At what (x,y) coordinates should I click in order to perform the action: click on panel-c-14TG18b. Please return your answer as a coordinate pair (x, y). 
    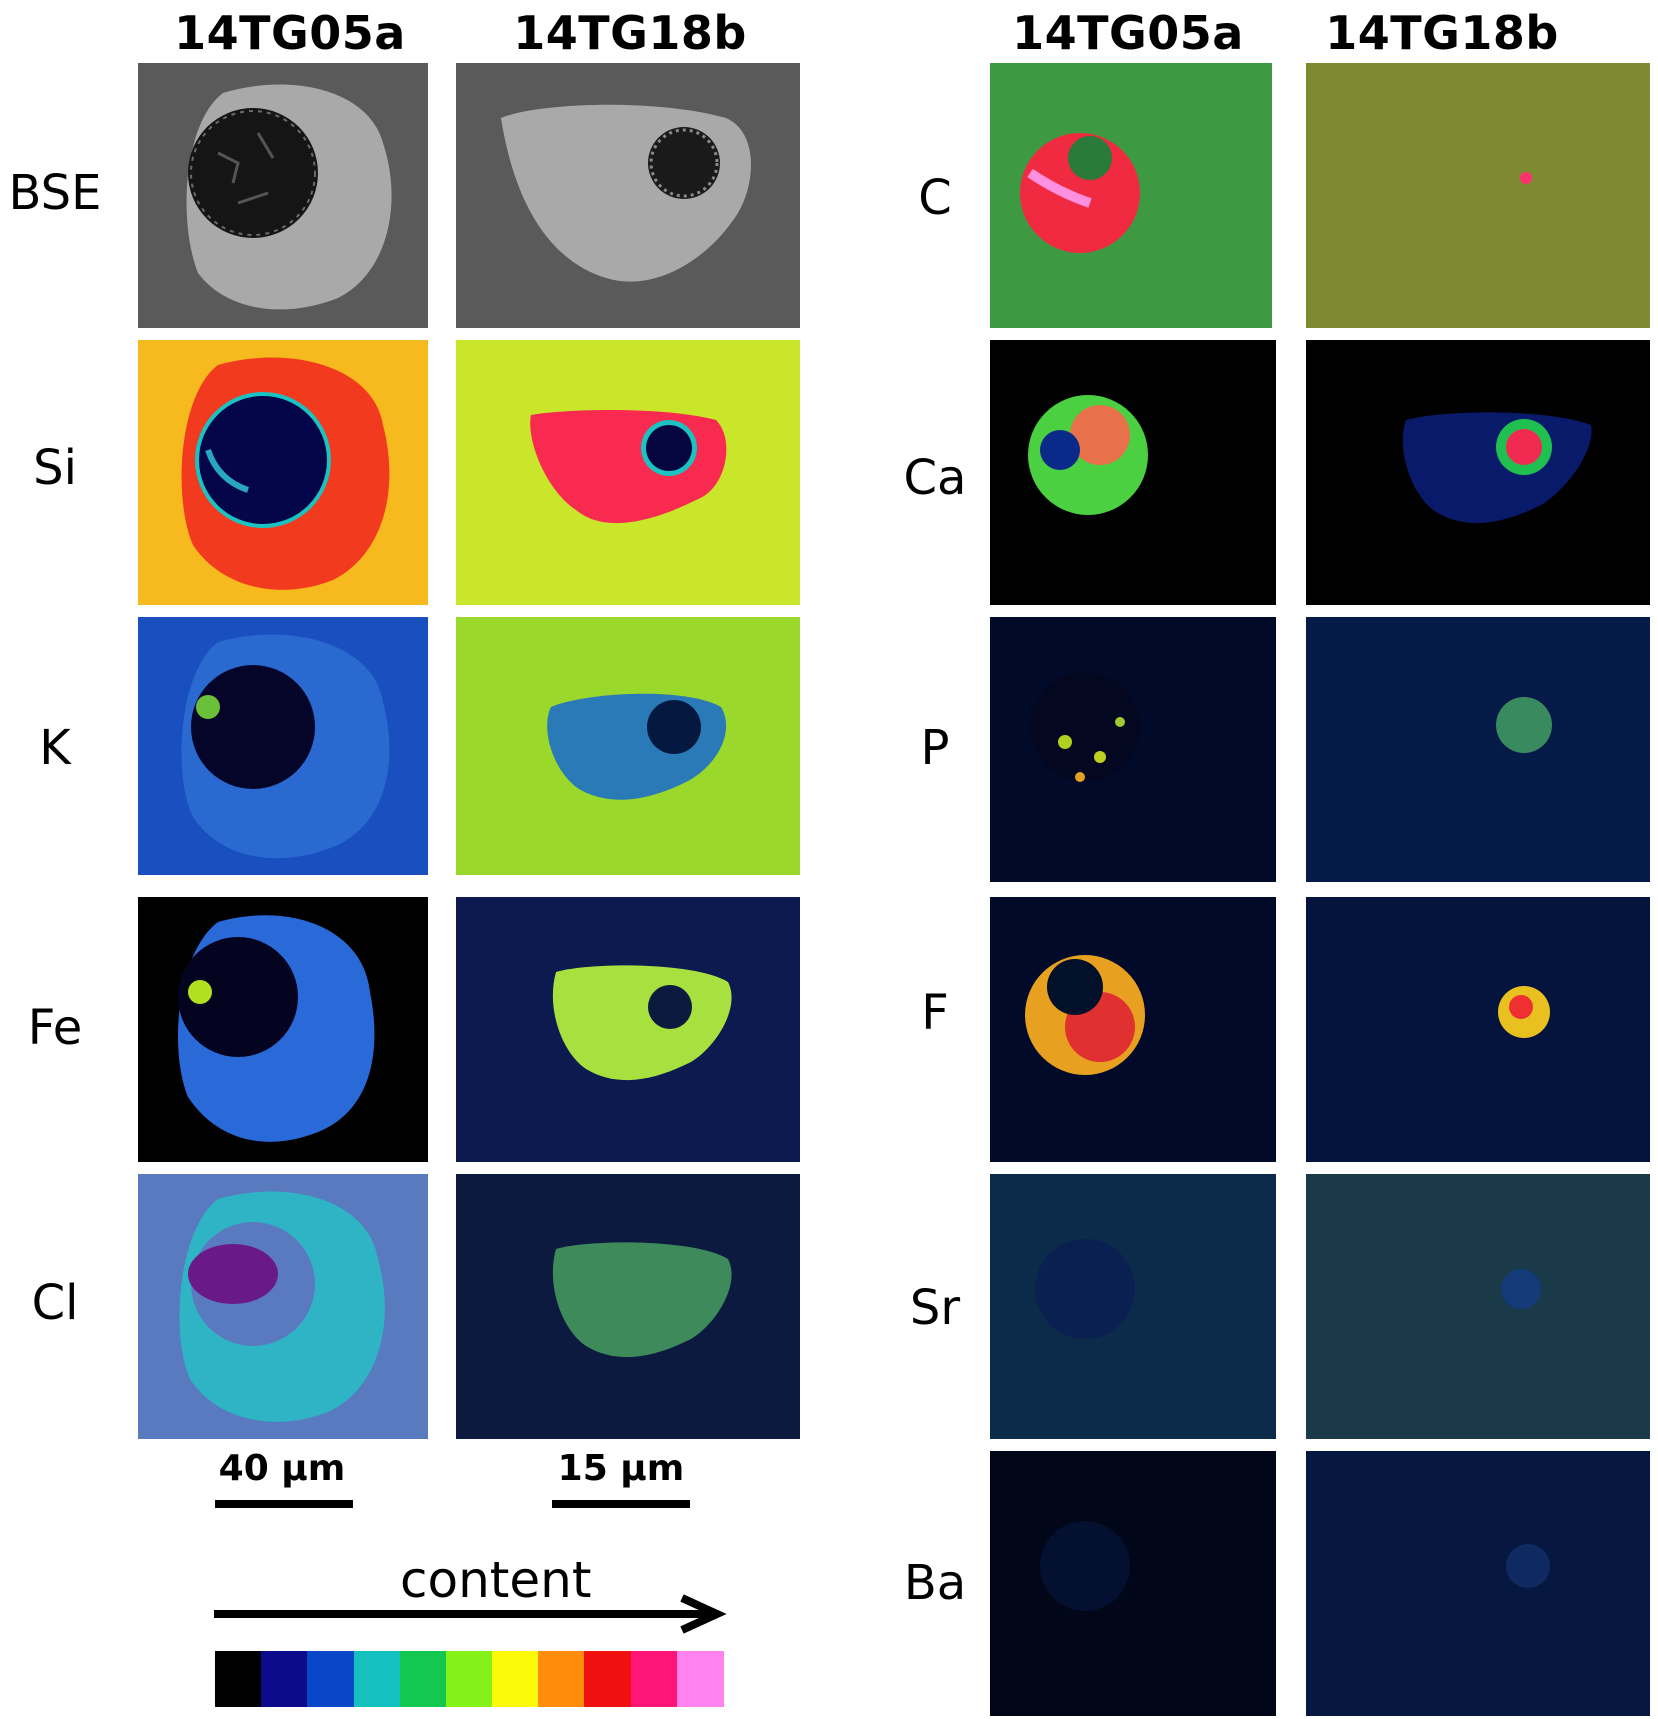
    Looking at the image, I should click on (1478, 195).